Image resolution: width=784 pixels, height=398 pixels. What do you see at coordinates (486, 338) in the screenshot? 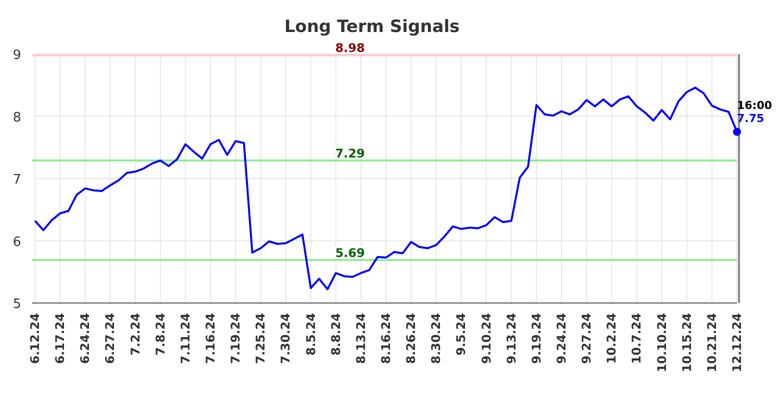
I see `x-tick-label: 9.10.24` at bounding box center [486, 338].